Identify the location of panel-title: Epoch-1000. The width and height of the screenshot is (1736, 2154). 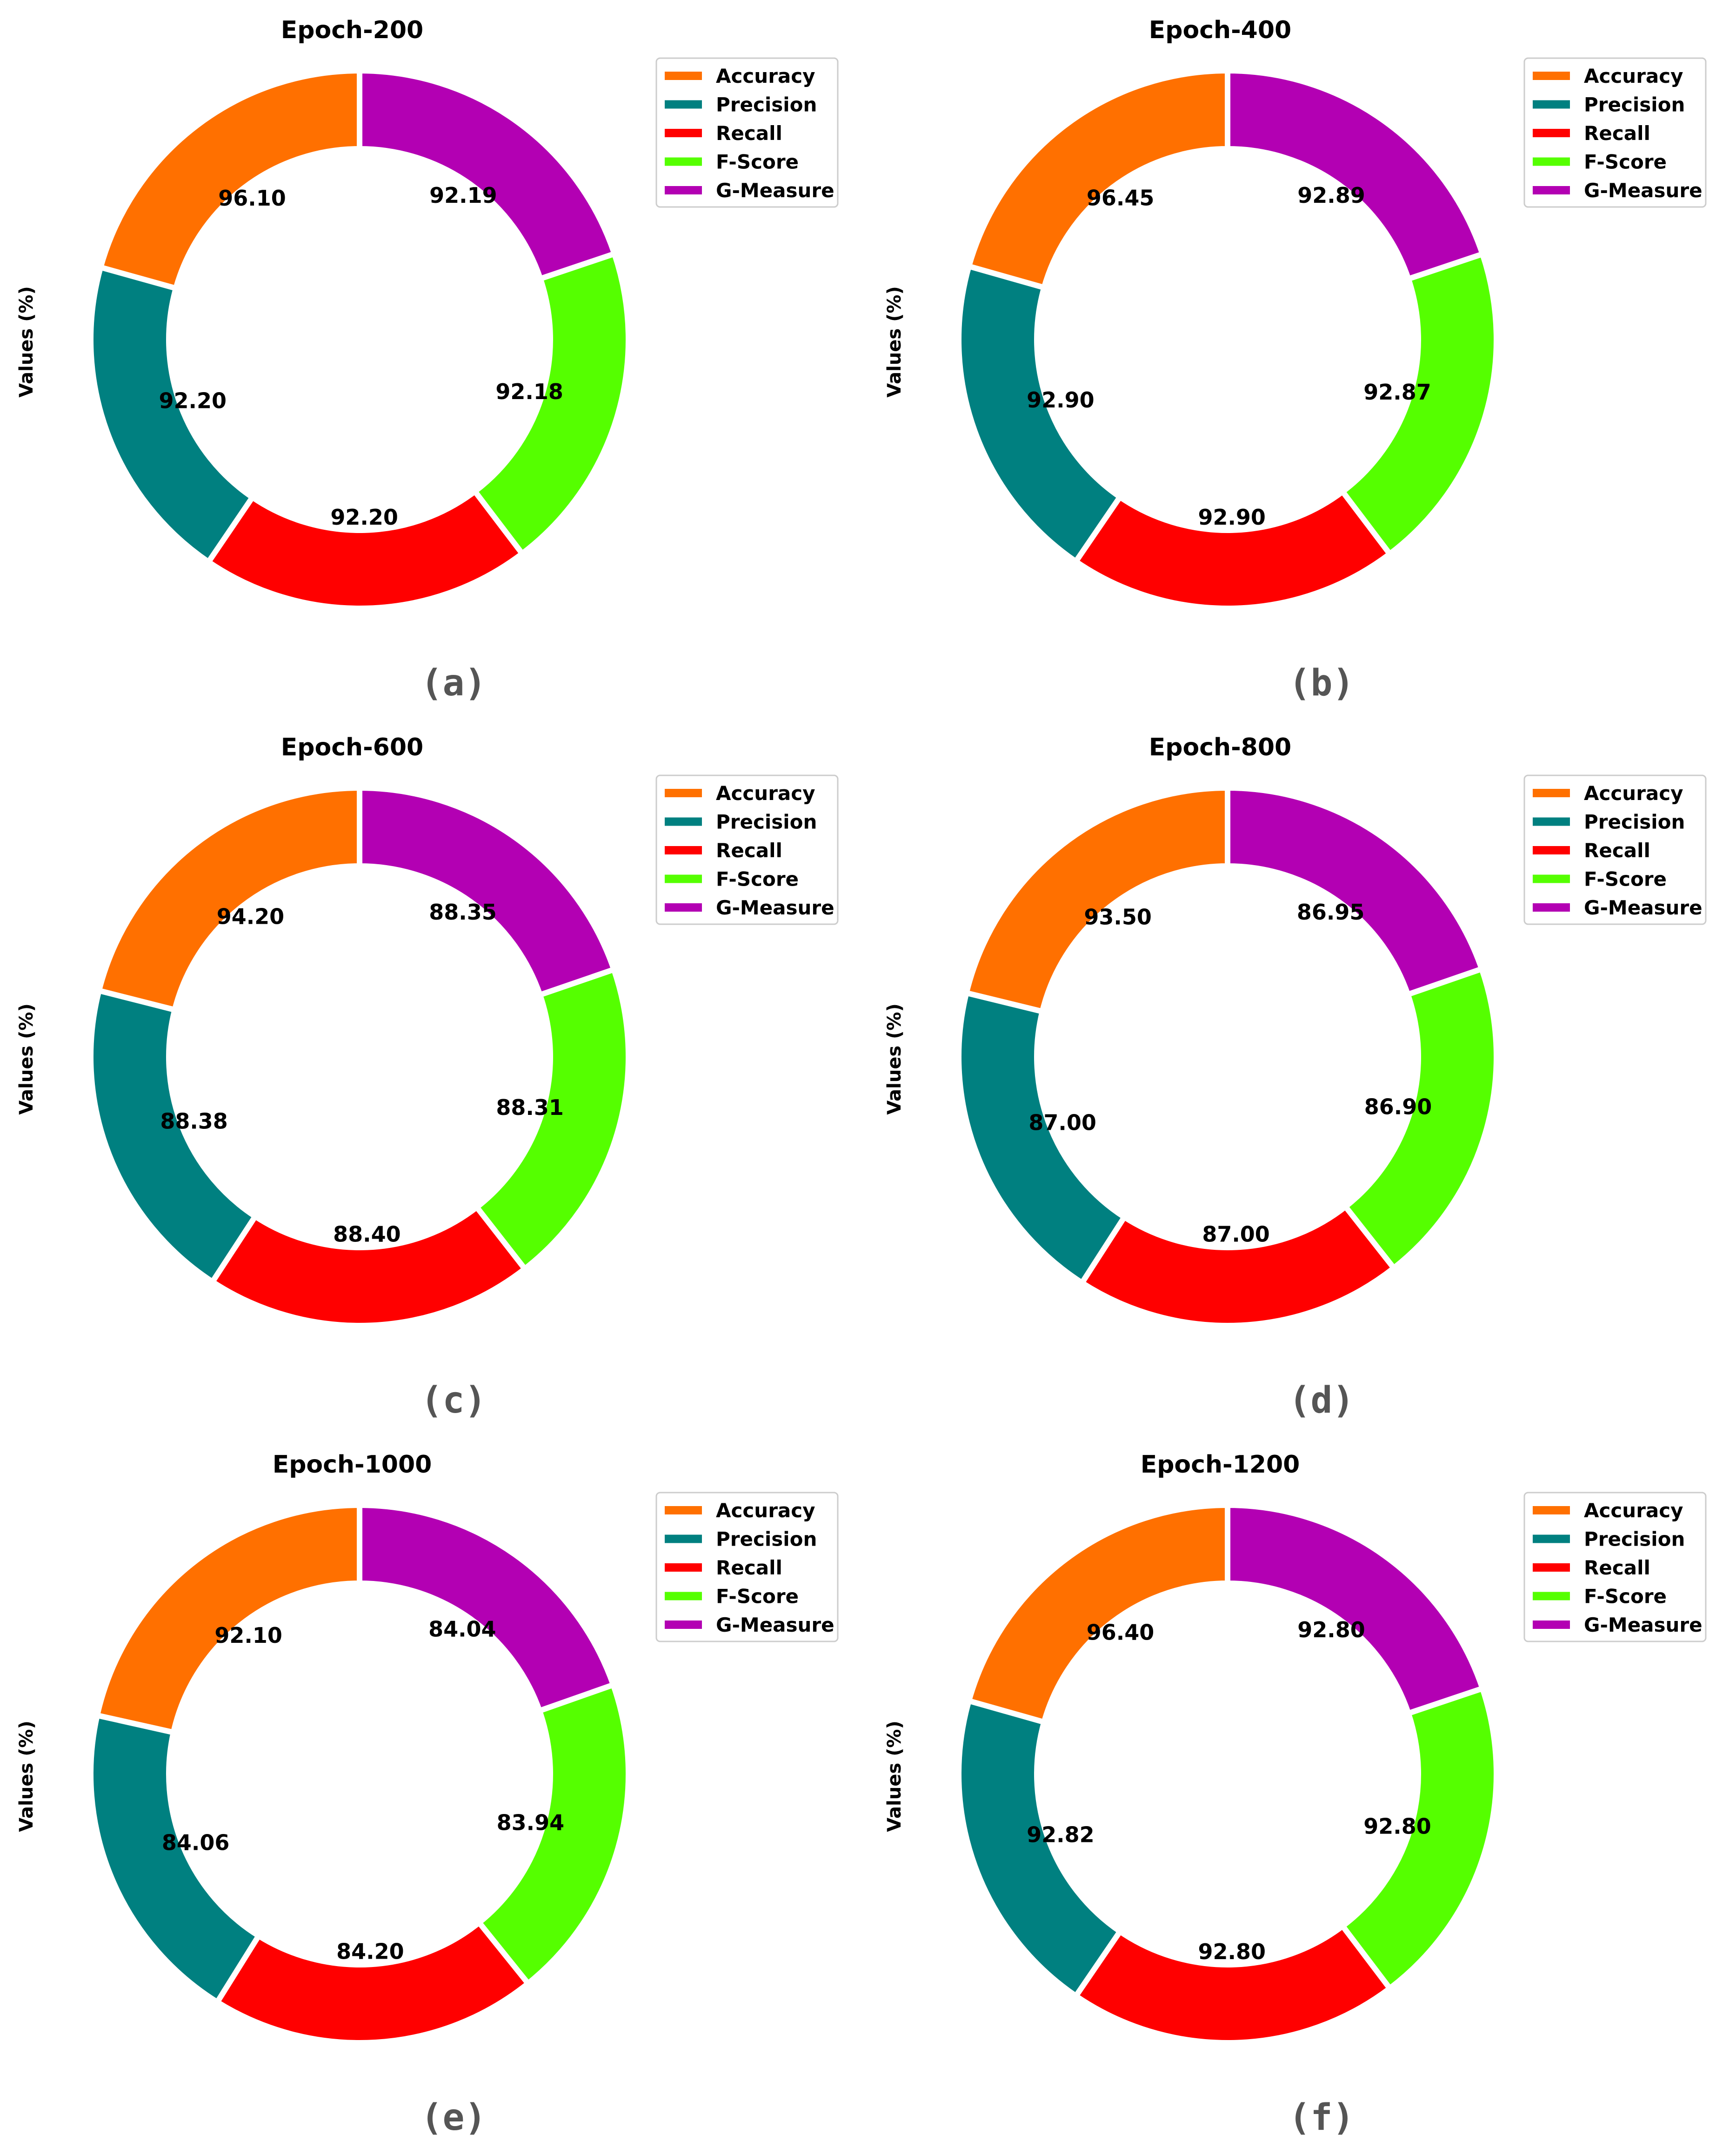
(352, 1465).